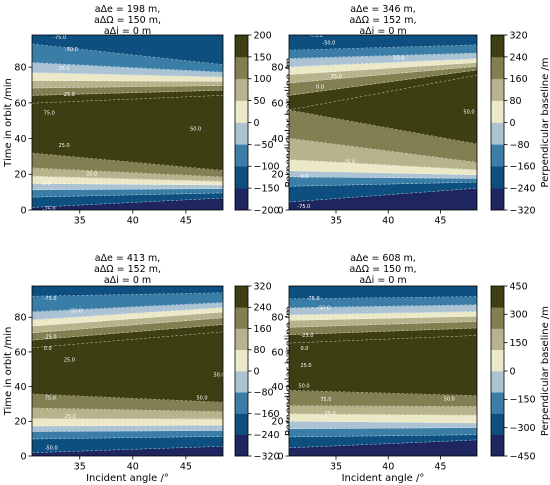 The width and height of the screenshot is (550, 485). What do you see at coordinates (523, 167) in the screenshot?
I see `colorbar-tick-label: −160` at bounding box center [523, 167].